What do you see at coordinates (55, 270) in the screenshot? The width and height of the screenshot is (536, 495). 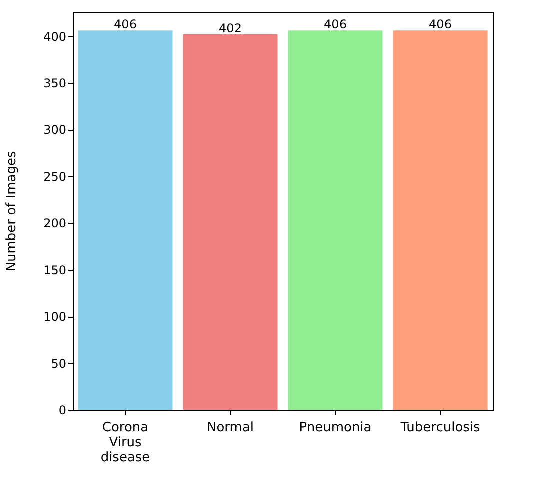 I see `y-tick-label: 150` at bounding box center [55, 270].